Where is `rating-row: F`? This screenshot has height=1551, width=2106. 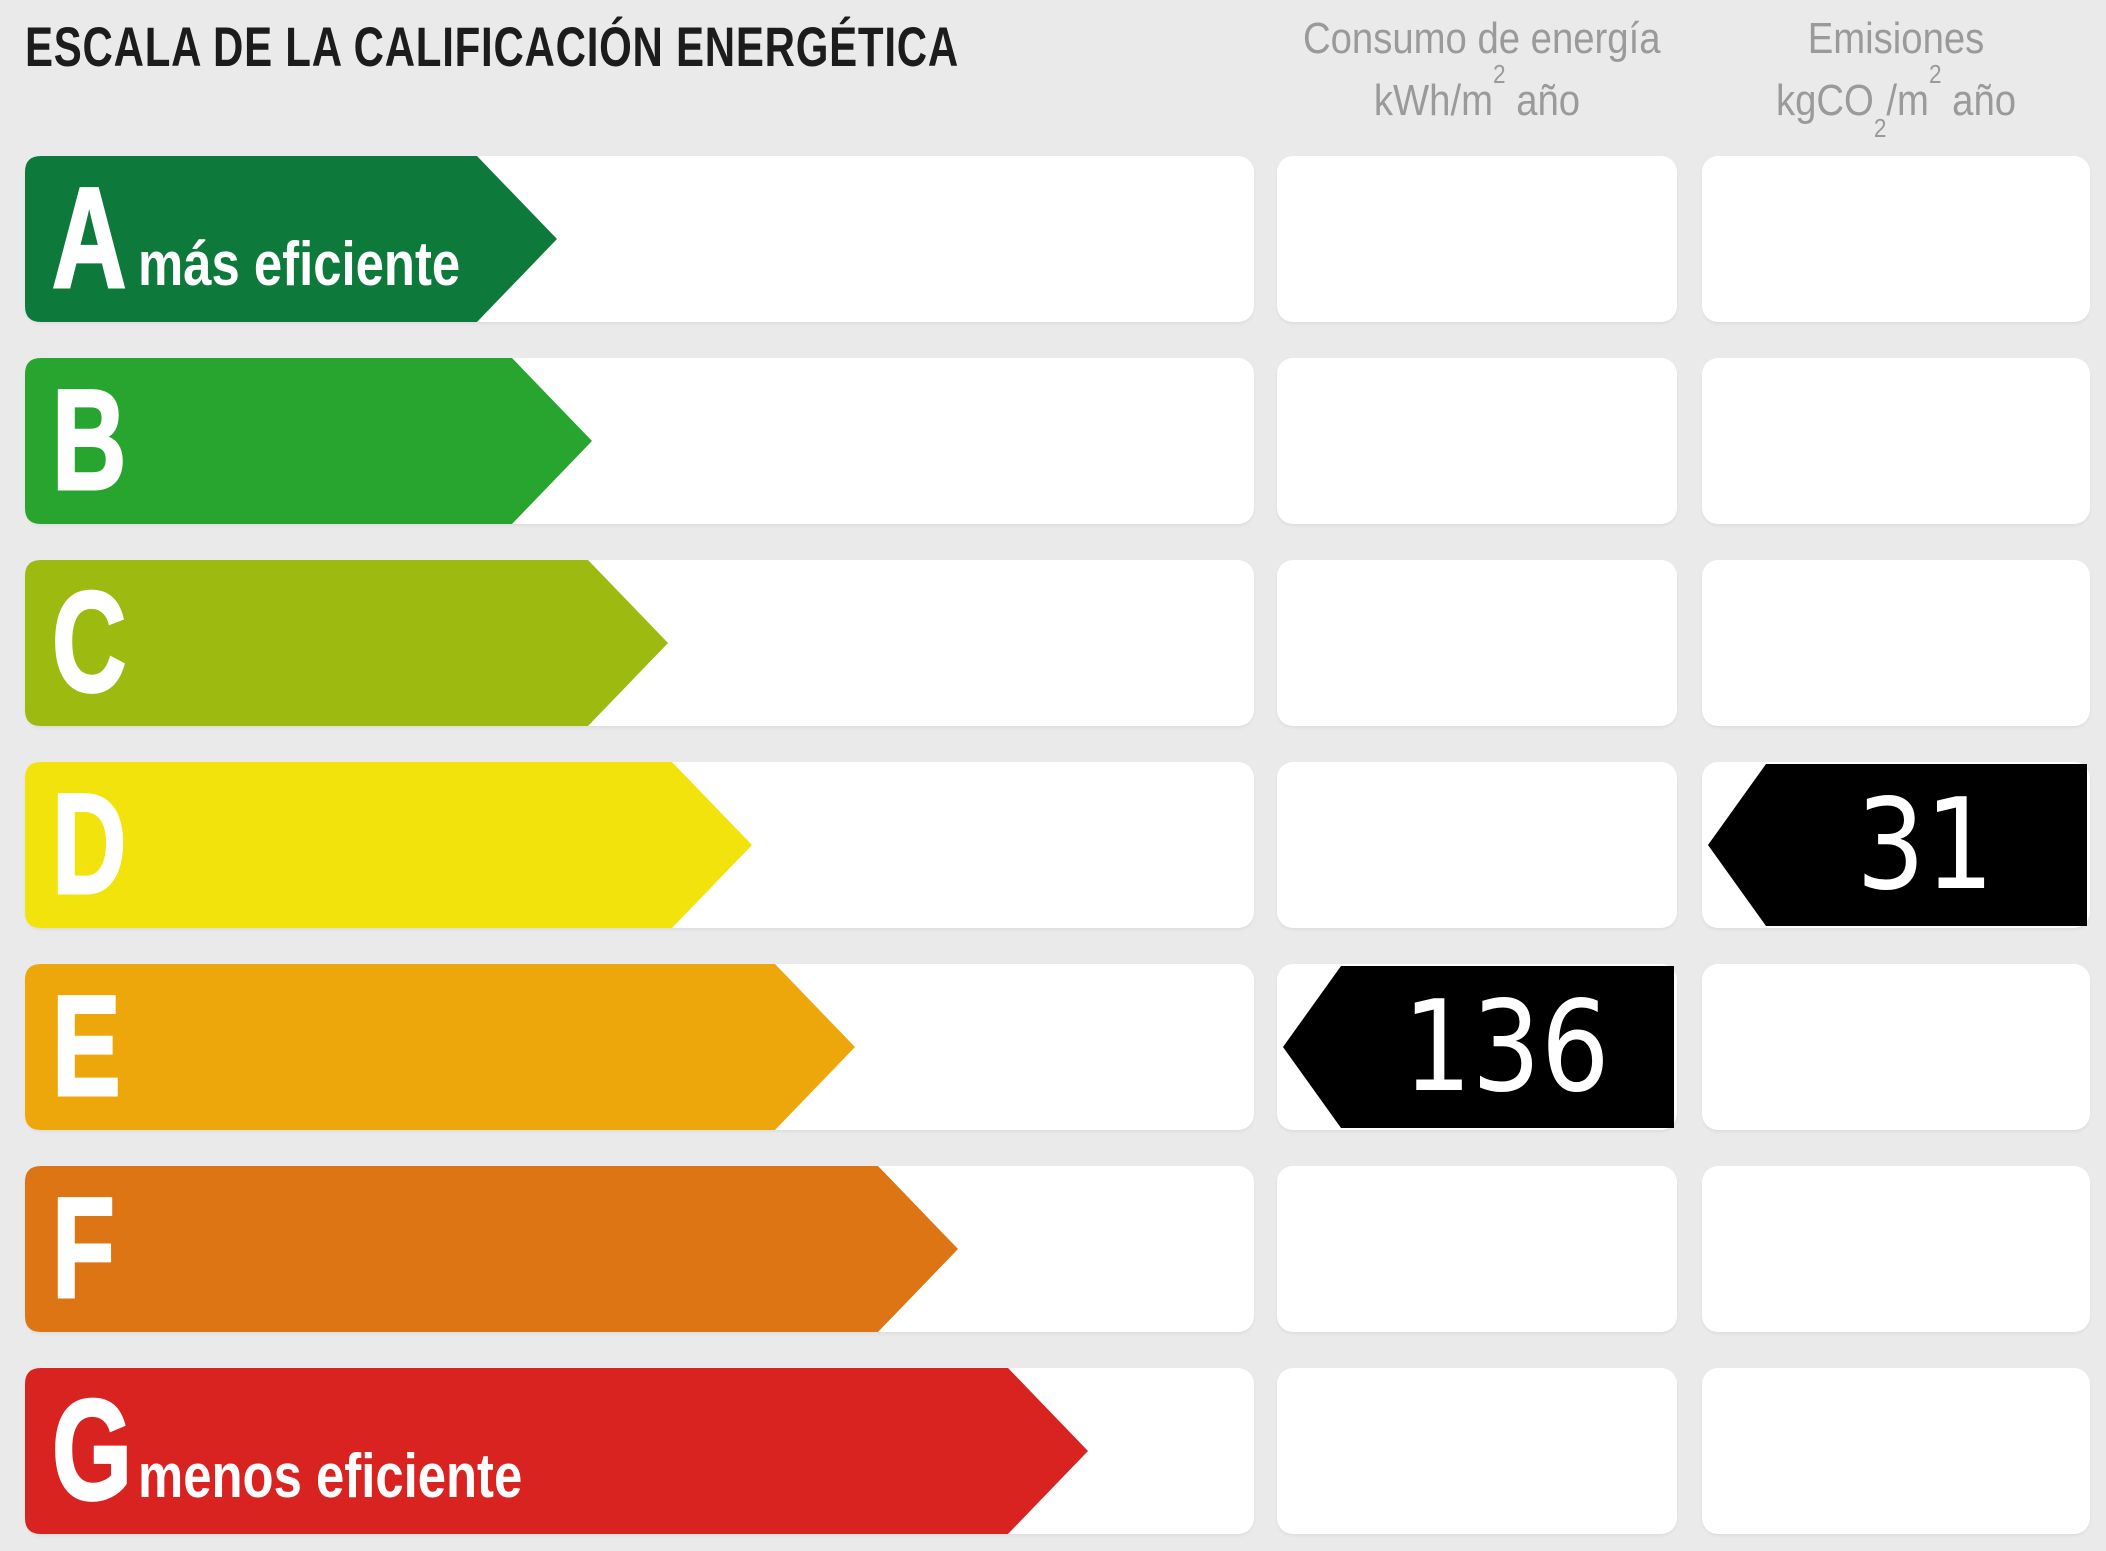 rating-row: F is located at coordinates (1053, 1249).